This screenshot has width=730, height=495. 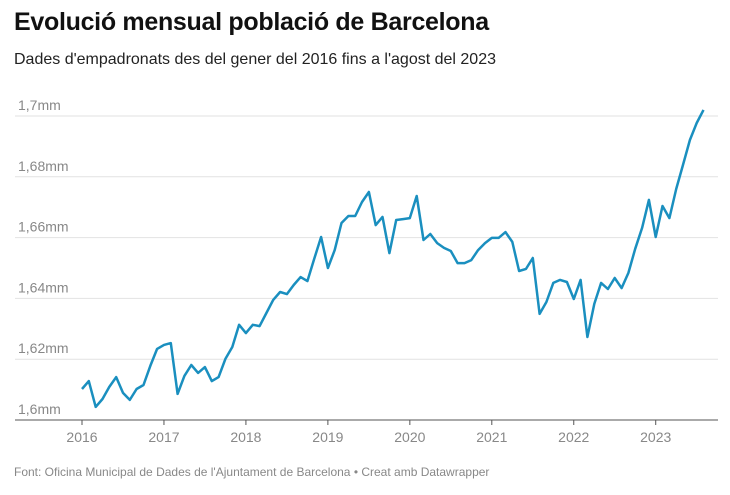 What do you see at coordinates (655, 437) in the screenshot?
I see `x-tick-label: 2023` at bounding box center [655, 437].